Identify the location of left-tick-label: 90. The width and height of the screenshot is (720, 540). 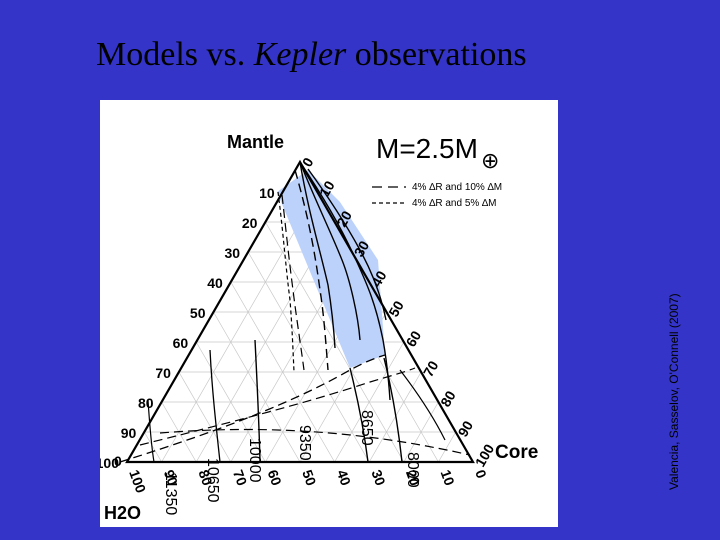
(129, 433).